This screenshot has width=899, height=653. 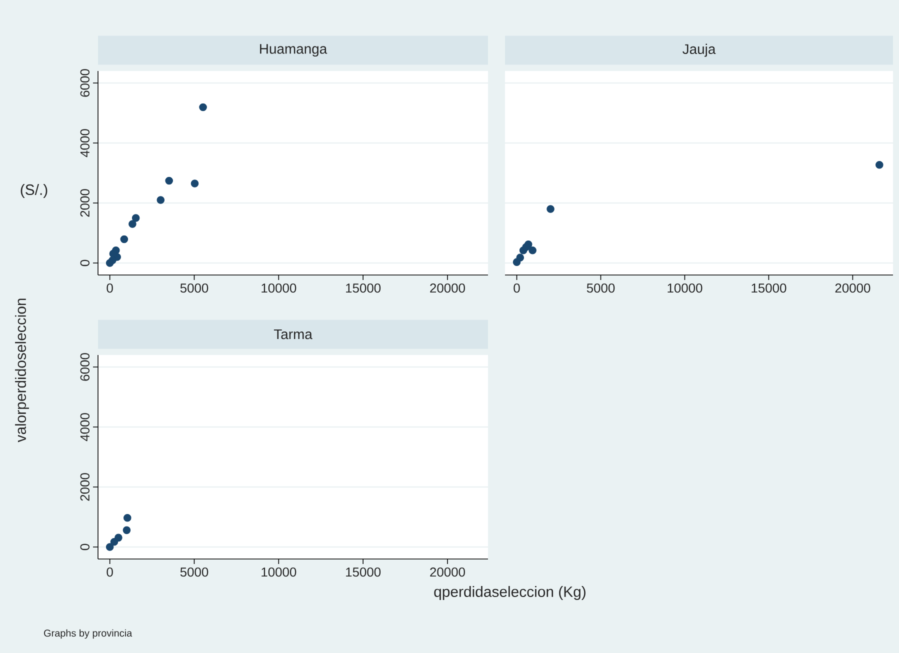 What do you see at coordinates (510, 593) in the screenshot?
I see `x-axis-title: qperdidaseleccion (Kg)` at bounding box center [510, 593].